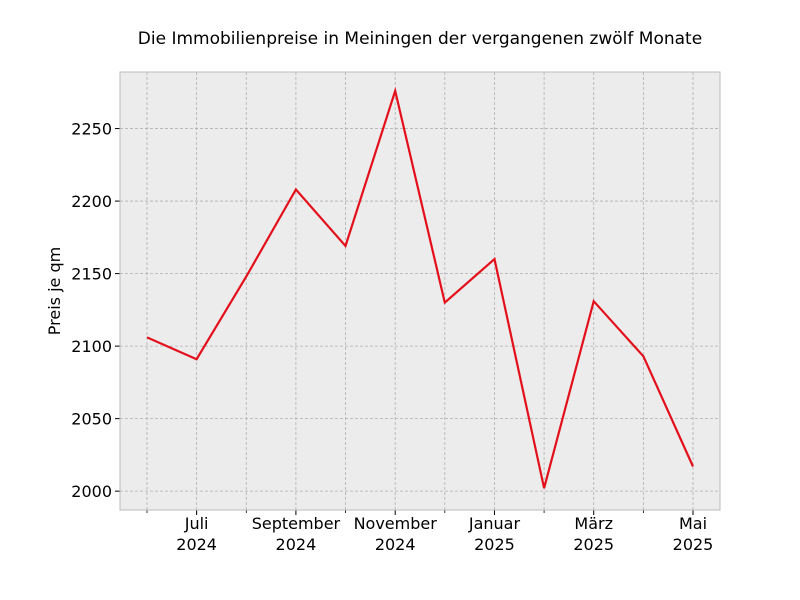  Describe the element at coordinates (693, 523) in the screenshot. I see `x-tick-label: Mai` at that location.